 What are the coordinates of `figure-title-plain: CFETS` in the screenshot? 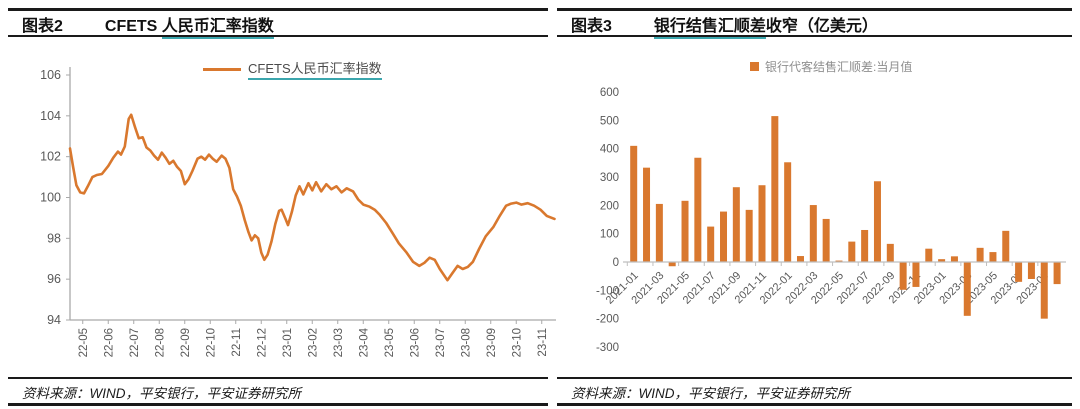 It's located at (133, 26).